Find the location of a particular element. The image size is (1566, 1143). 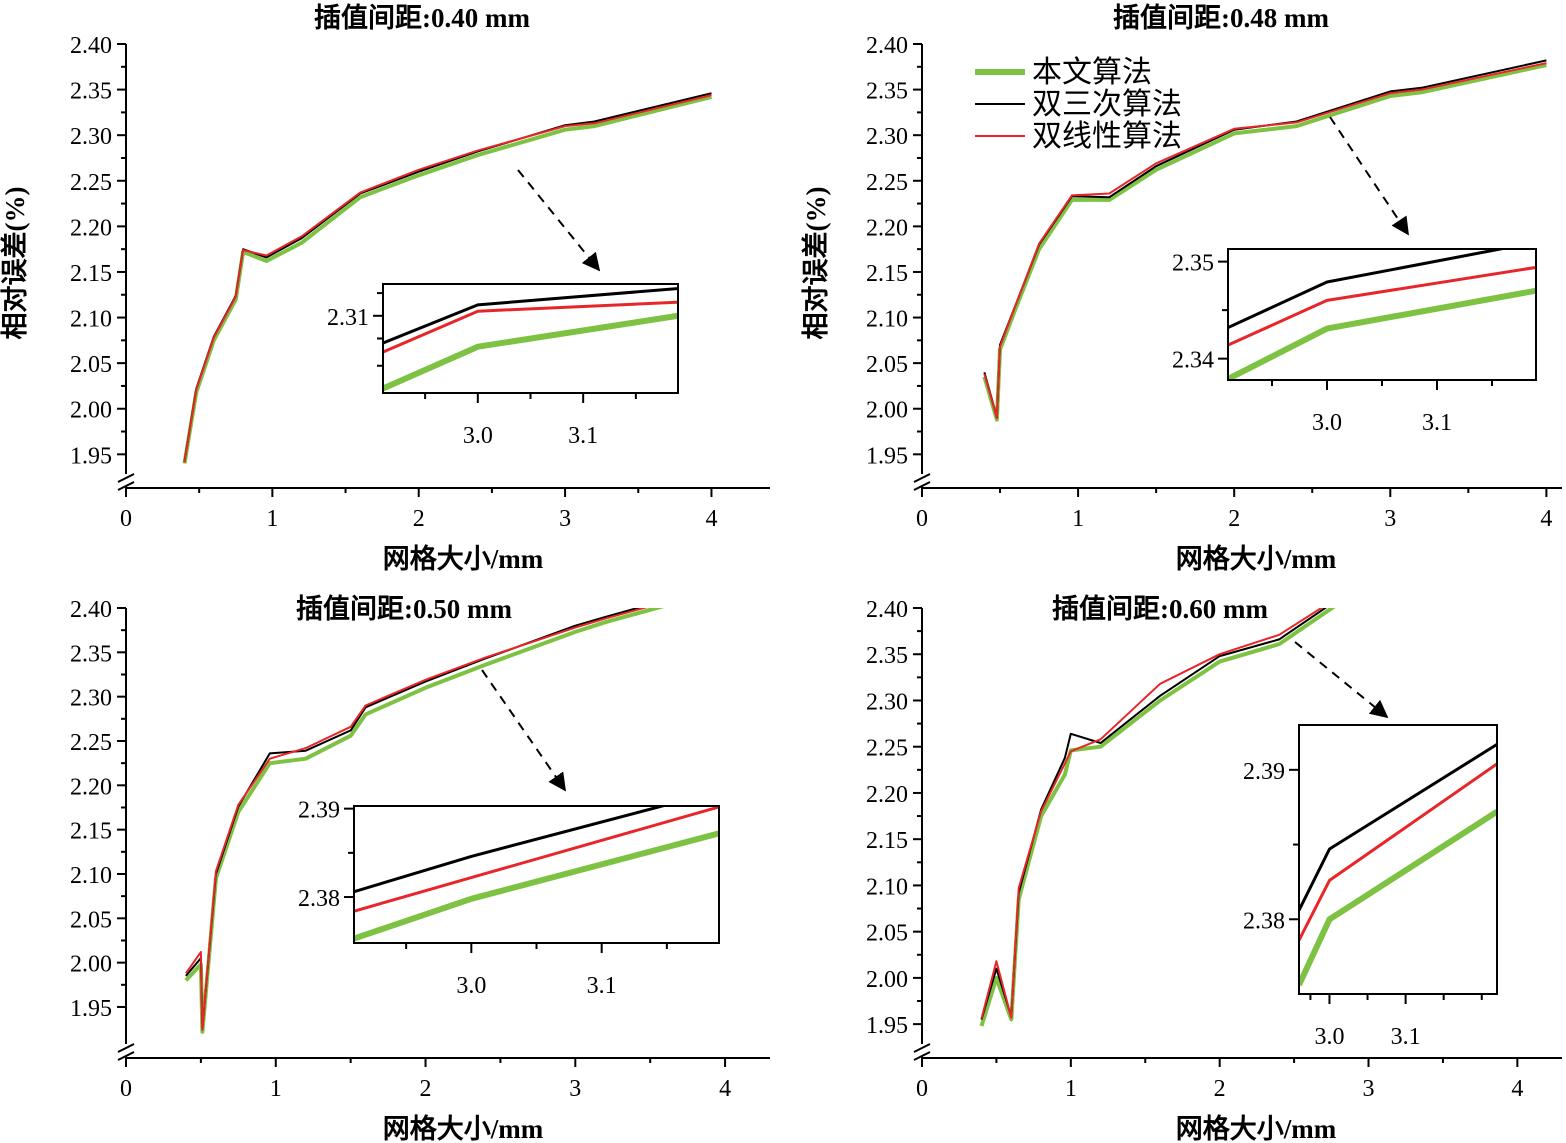

inset-y-tick-label: 2.38 is located at coordinates (1264, 921).